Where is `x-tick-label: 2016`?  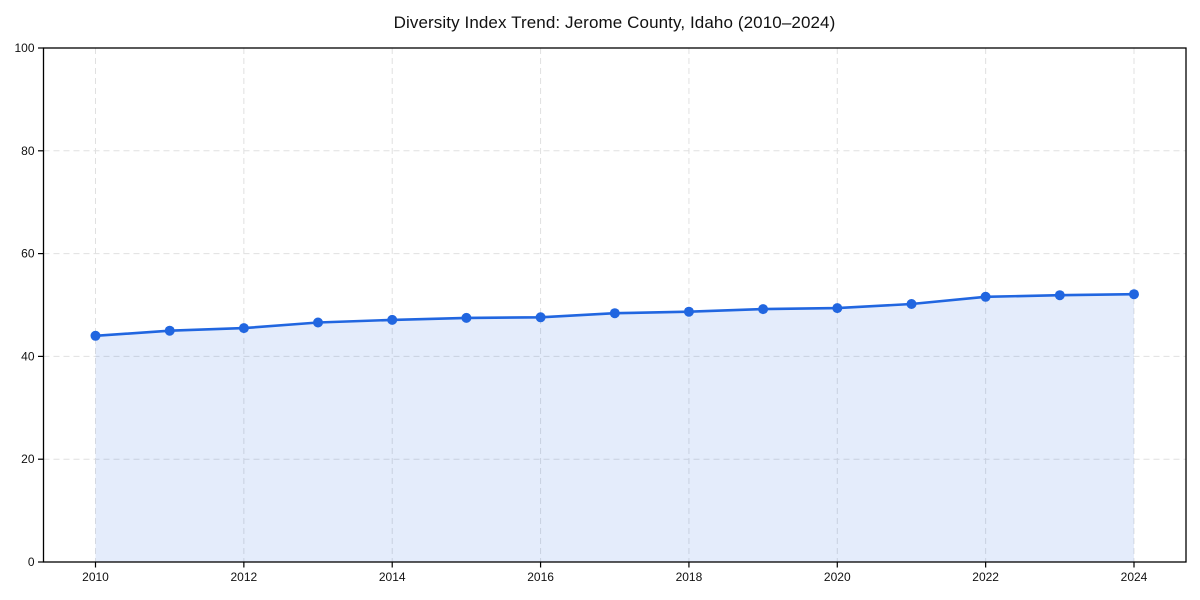
x-tick-label: 2016 is located at coordinates (540, 577).